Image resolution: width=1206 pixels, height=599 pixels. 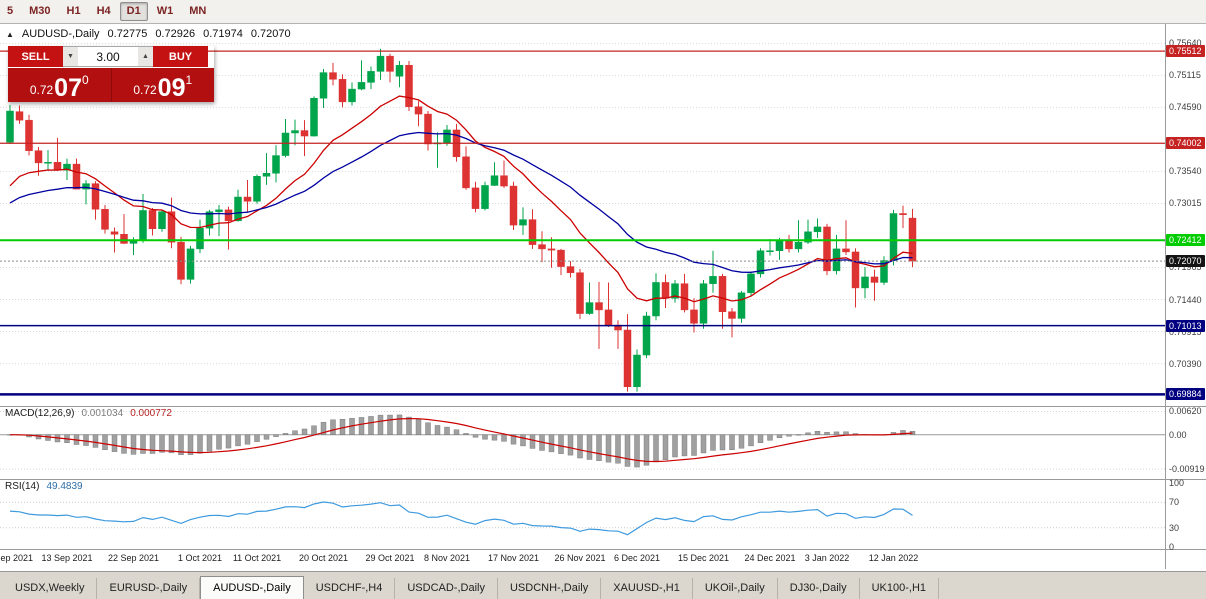 What do you see at coordinates (50, 588) in the screenshot?
I see `chart-tab-usdx-weekly: USDX,Weekly` at bounding box center [50, 588].